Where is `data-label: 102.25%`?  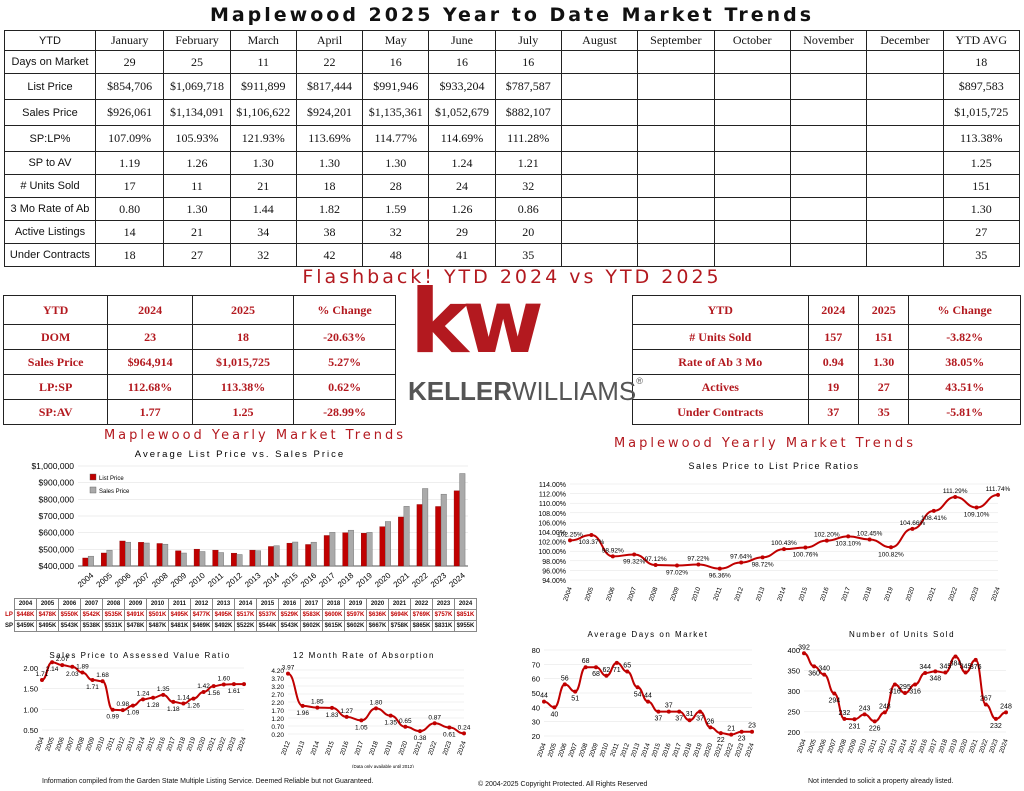 data-label: 102.25% is located at coordinates (570, 534).